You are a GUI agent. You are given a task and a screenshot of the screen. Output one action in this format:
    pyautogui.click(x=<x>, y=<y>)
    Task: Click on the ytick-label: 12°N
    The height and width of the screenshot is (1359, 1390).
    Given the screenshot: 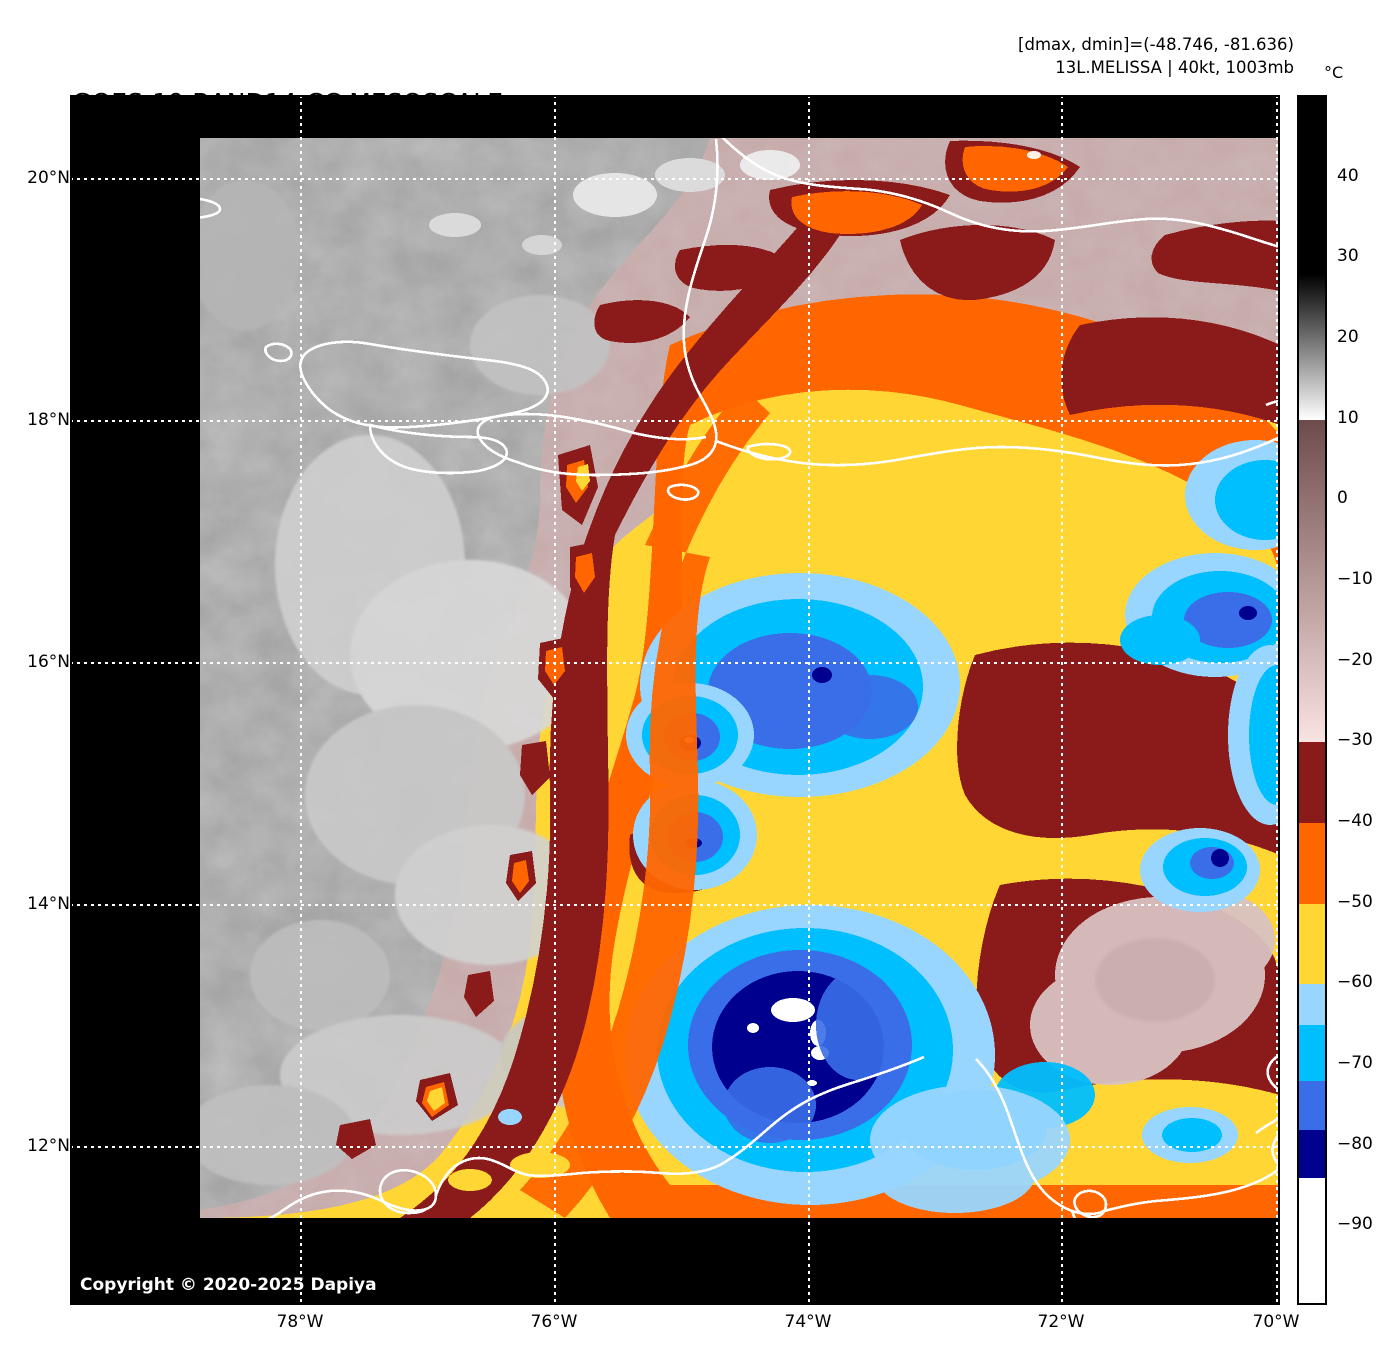 What is the action you would take?
    pyautogui.click(x=48, y=1146)
    